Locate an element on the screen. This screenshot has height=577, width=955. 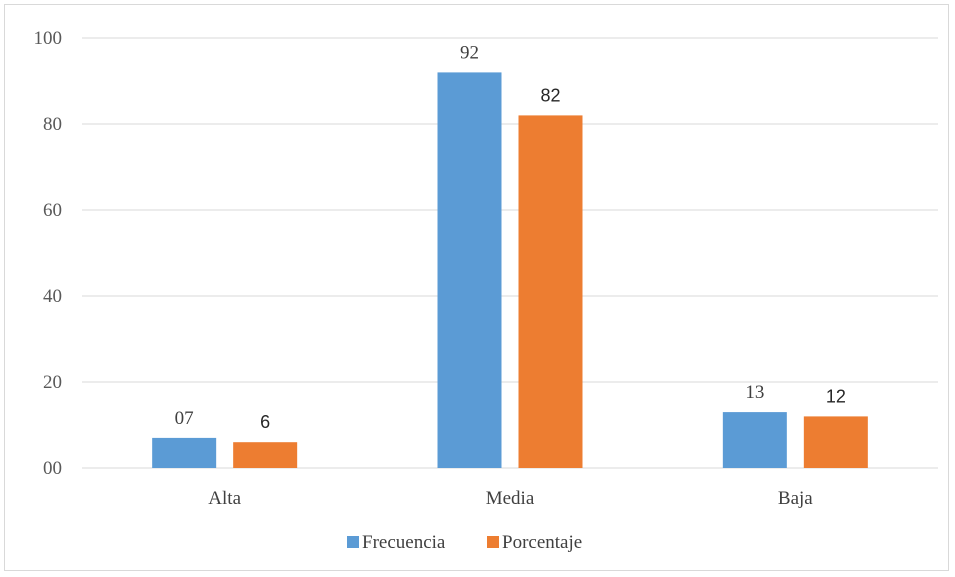
data-label: 6 is located at coordinates (265, 422).